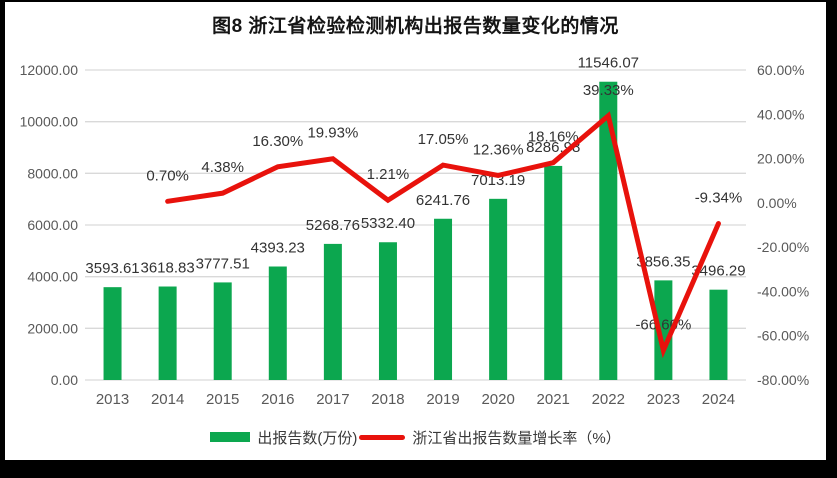 Image resolution: width=837 pixels, height=478 pixels. I want to click on x-axis-label-2013: 2013, so click(112, 399).